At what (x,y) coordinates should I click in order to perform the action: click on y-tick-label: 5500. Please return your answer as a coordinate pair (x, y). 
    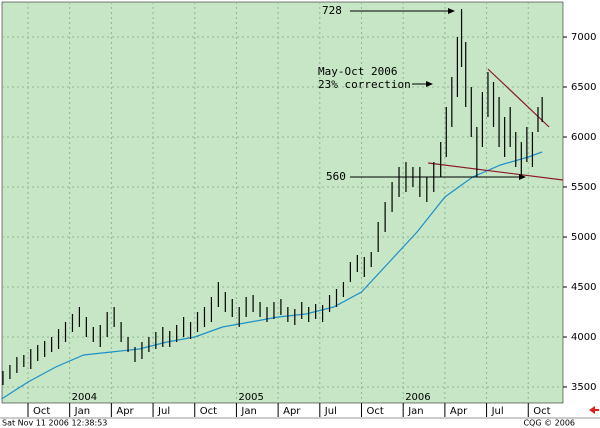
    Looking at the image, I should click on (583, 187).